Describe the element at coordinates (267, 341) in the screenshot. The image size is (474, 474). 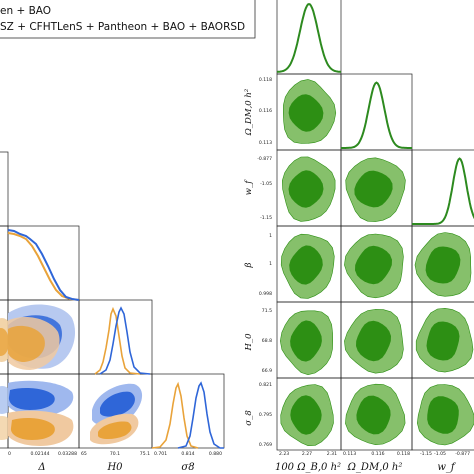
I see `ytick-h0-mid: 68.8` at that location.